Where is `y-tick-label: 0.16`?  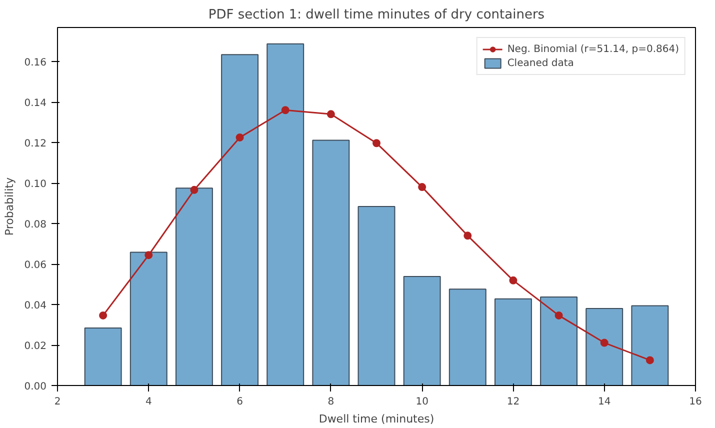
y-tick-label: 0.16 is located at coordinates (35, 63).